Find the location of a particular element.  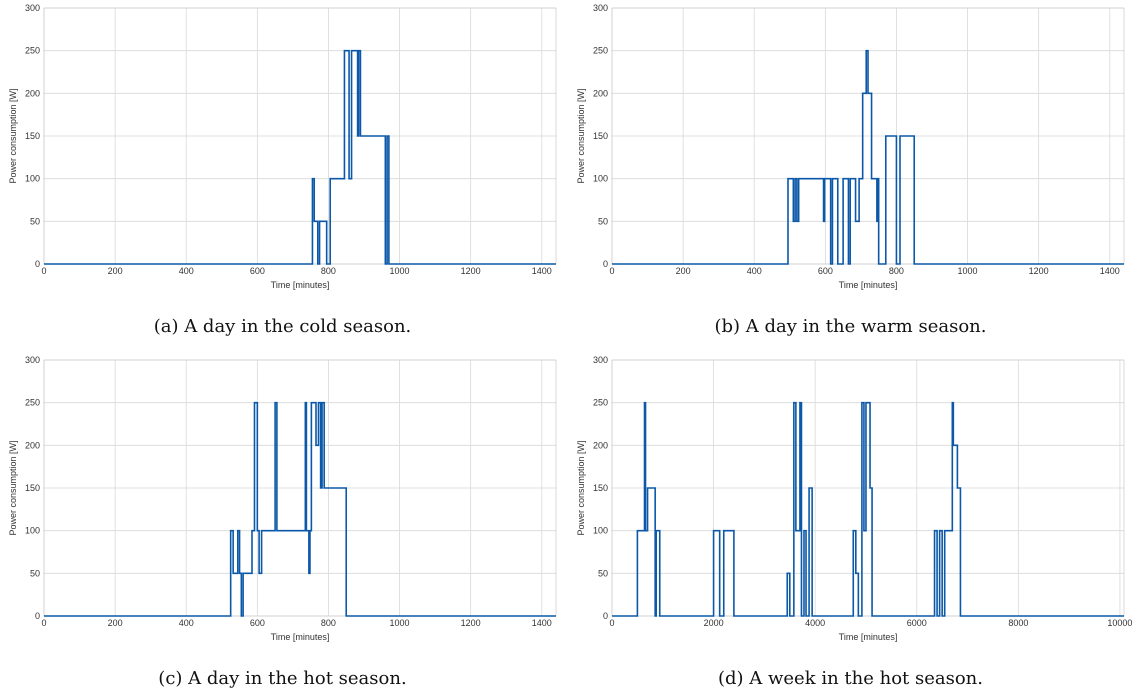

caption-b: (b) A day in the warm season. is located at coordinates (850, 326).